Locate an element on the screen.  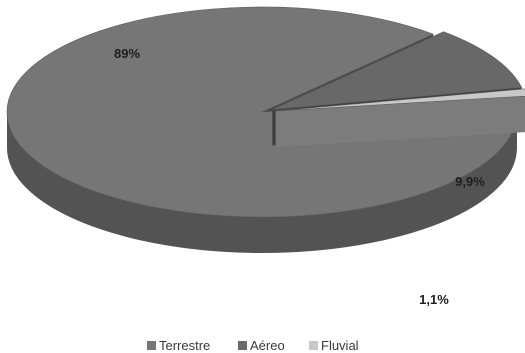
pie-slice-fluvial is located at coordinates (400, 117).